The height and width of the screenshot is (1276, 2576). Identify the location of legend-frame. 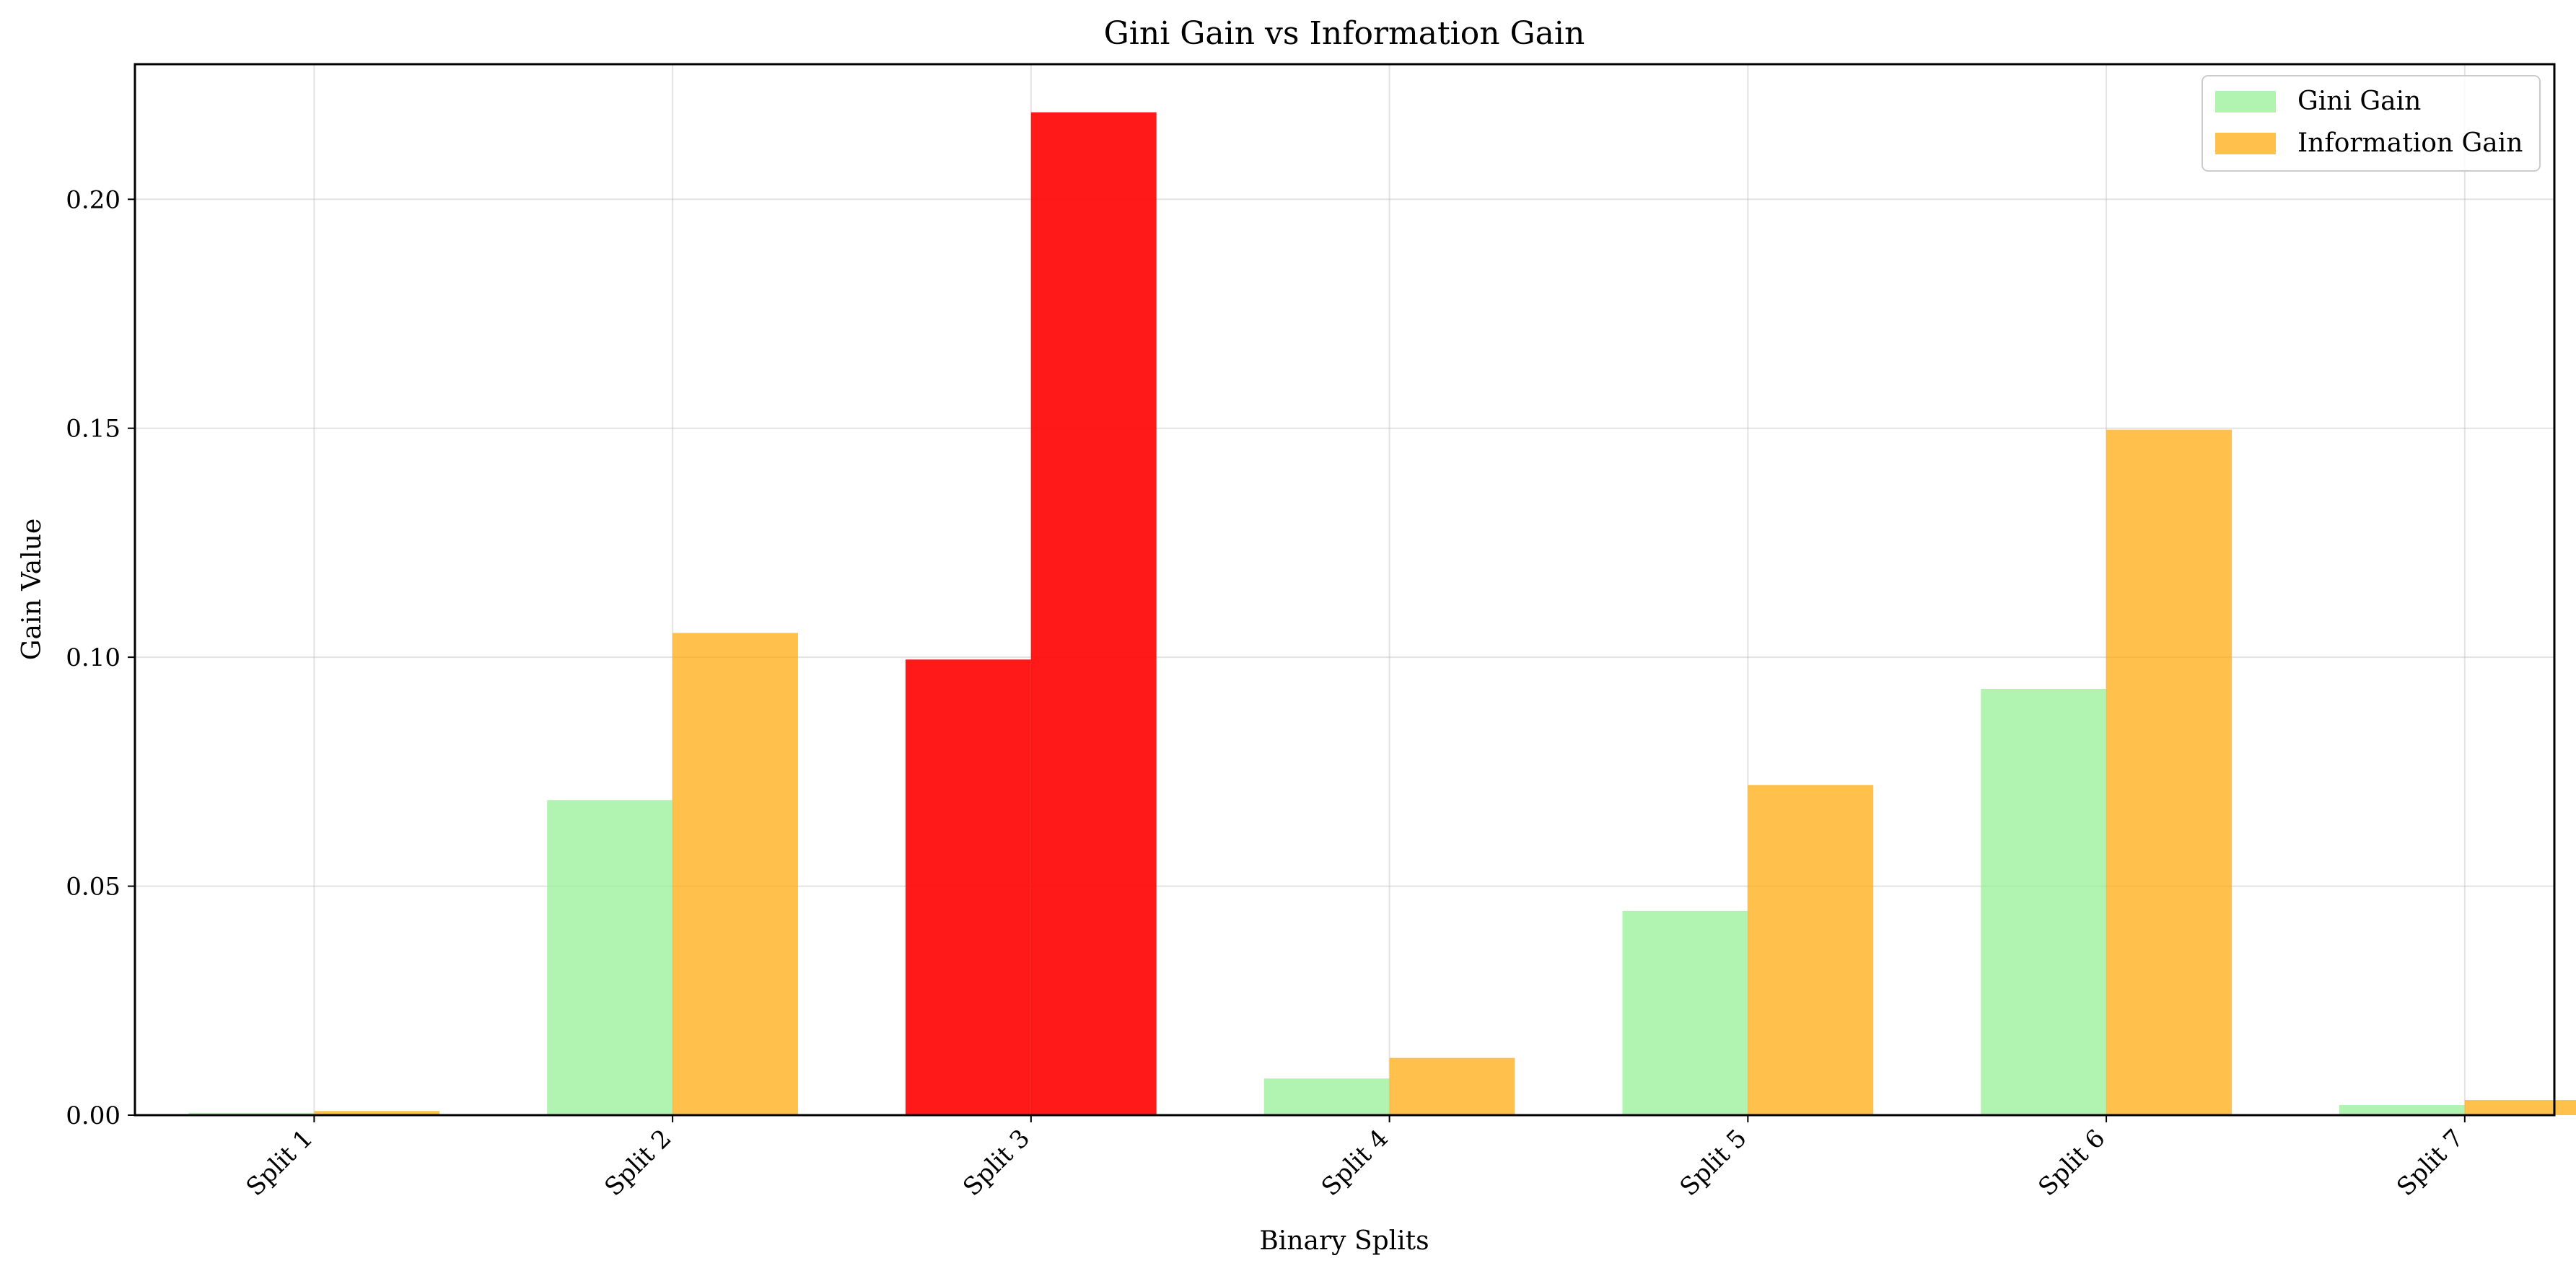
(2371, 123).